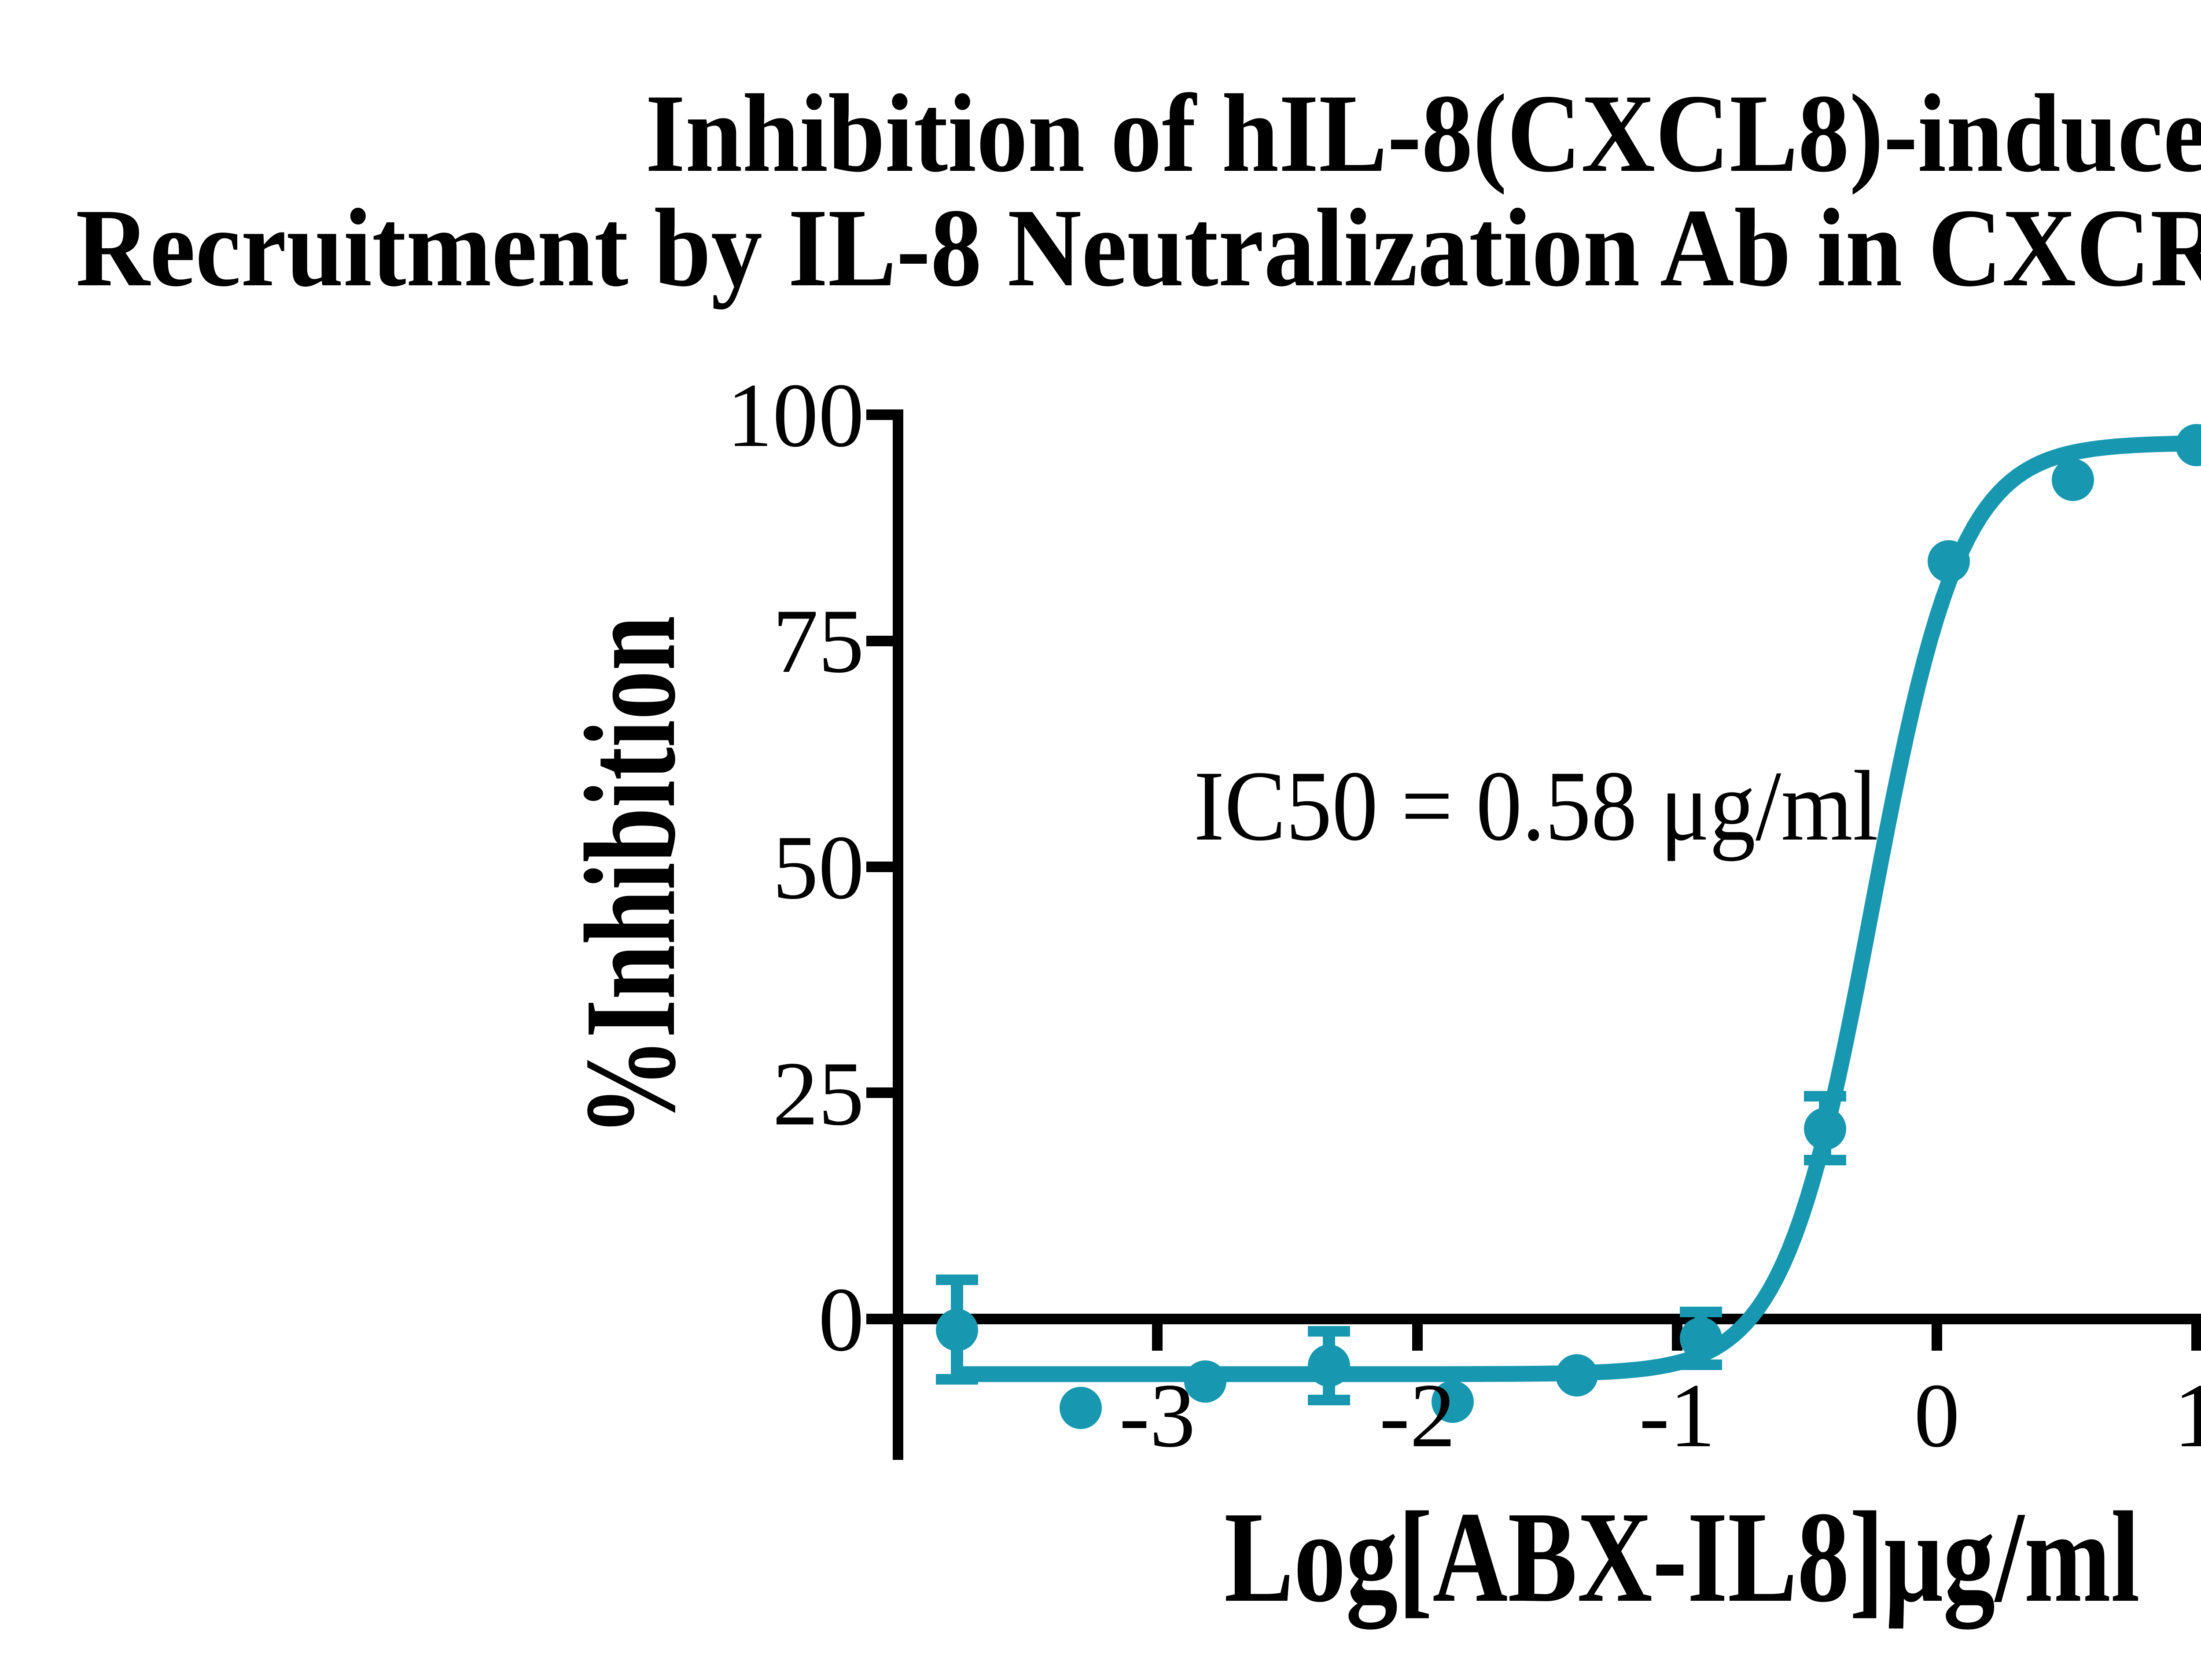  Describe the element at coordinates (795, 415) in the screenshot. I see `svg-text: 100` at that location.